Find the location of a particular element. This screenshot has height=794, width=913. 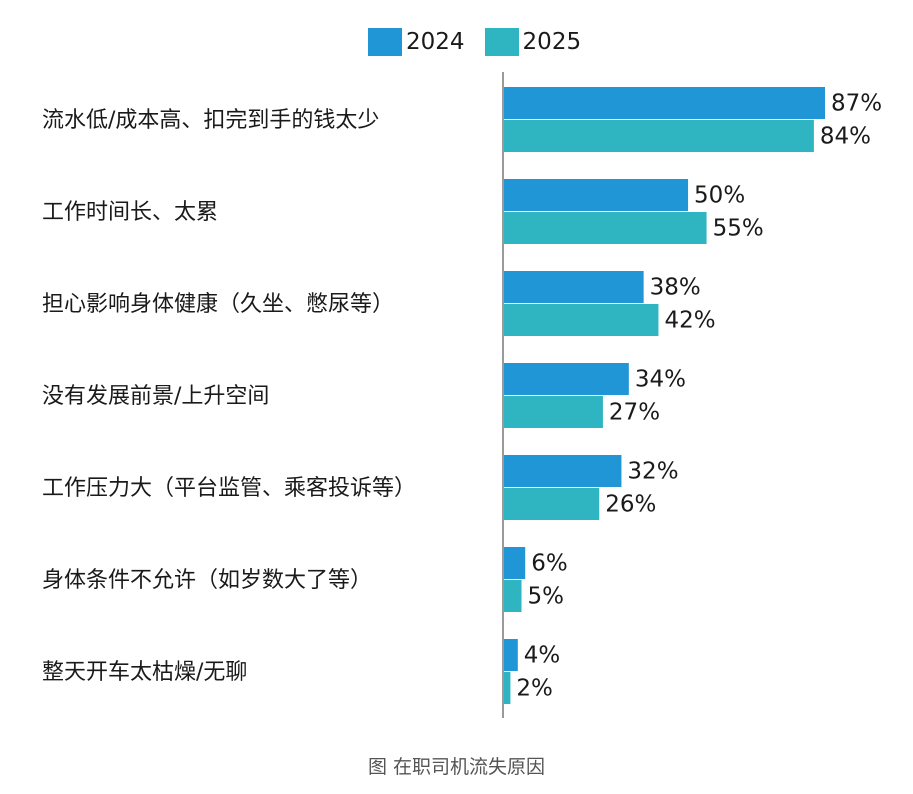

data-label-2024-0: 87% is located at coordinates (856, 104).